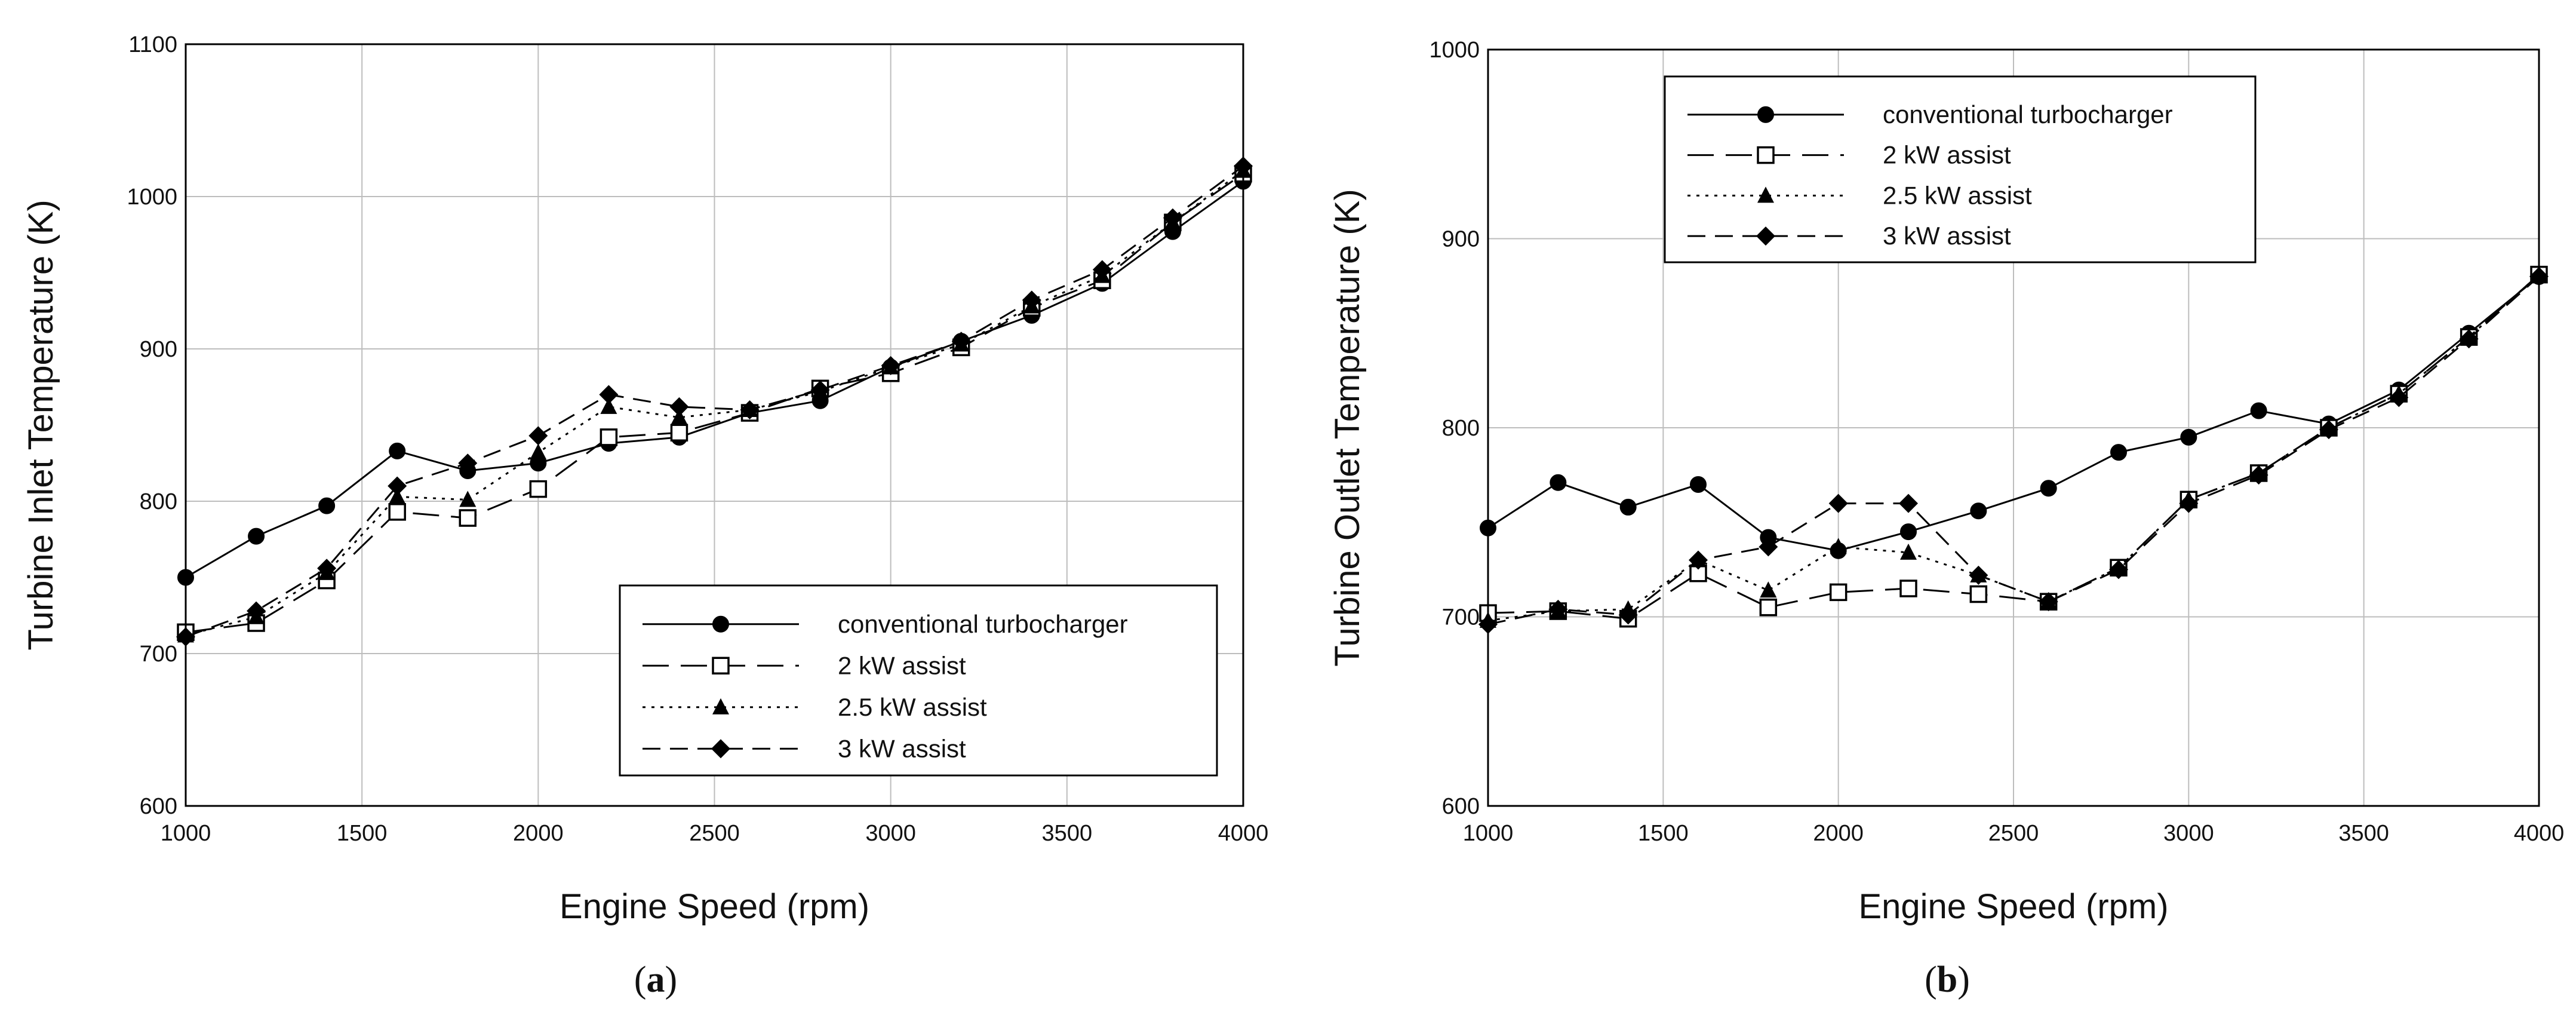 Image resolution: width=2576 pixels, height=1018 pixels. I want to click on chart-b-y-tick-label: 700, so click(1461, 617).